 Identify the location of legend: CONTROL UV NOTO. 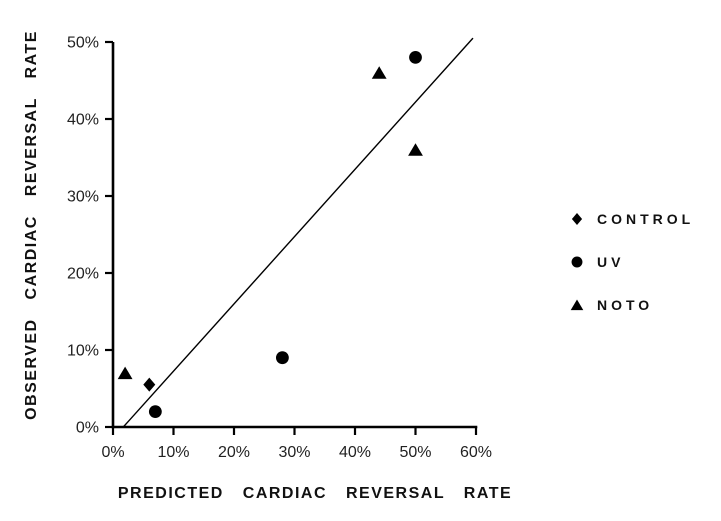
(631, 262).